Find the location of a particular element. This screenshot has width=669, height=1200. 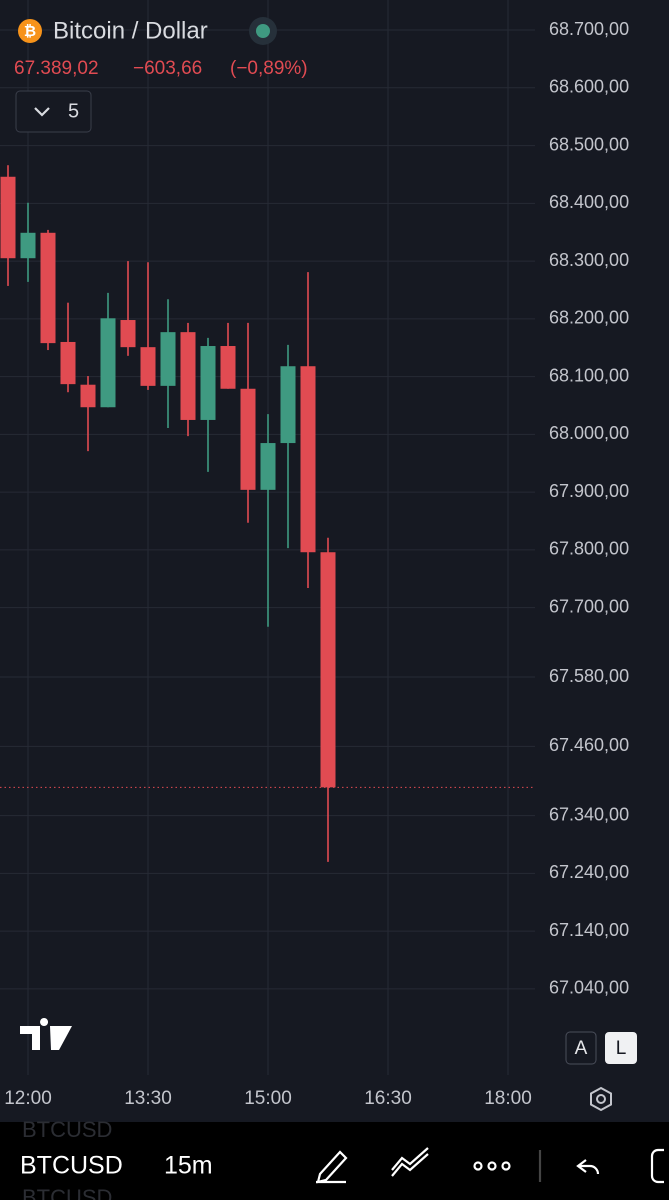

y-tick-label: 67.140,00 is located at coordinates (589, 930).